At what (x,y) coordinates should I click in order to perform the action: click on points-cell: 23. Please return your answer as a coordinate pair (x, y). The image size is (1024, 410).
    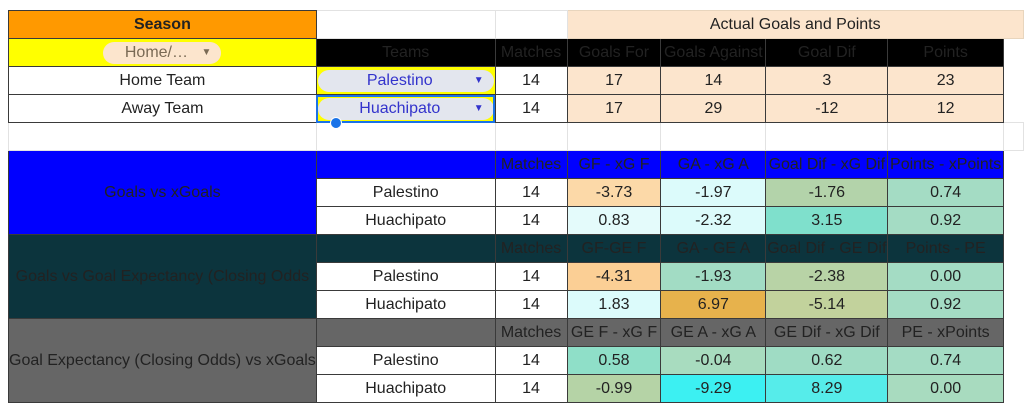
    Looking at the image, I should click on (945, 80).